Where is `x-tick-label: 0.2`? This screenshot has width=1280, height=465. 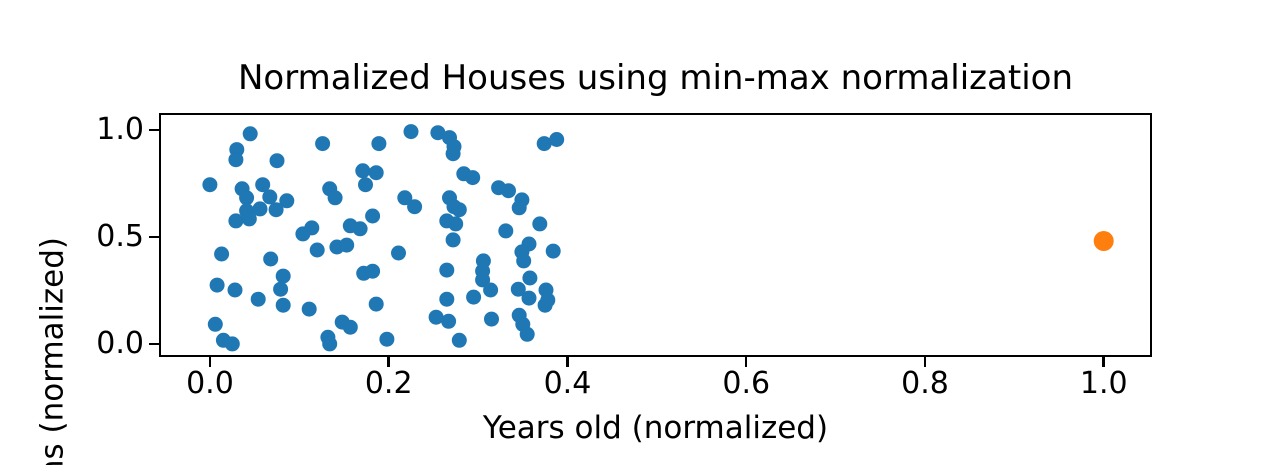
x-tick-label: 0.2 is located at coordinates (388, 383).